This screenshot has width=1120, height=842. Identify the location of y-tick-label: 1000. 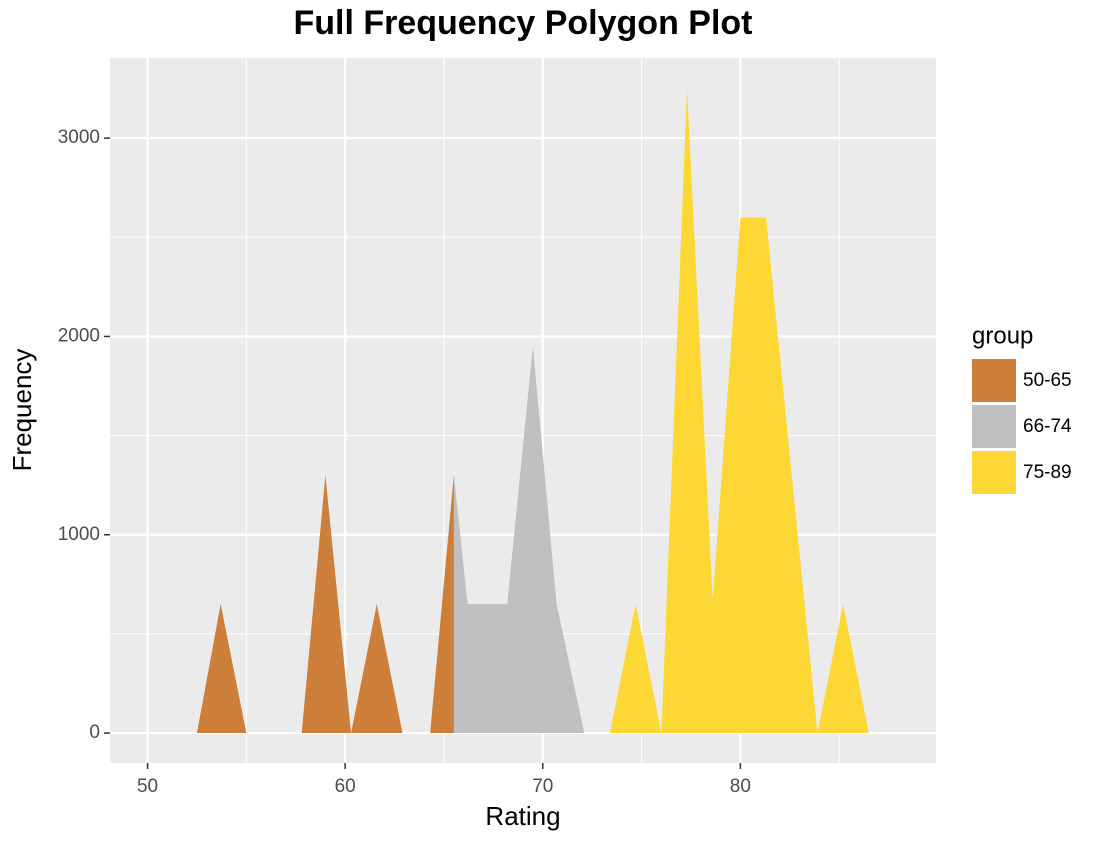
(79, 534).